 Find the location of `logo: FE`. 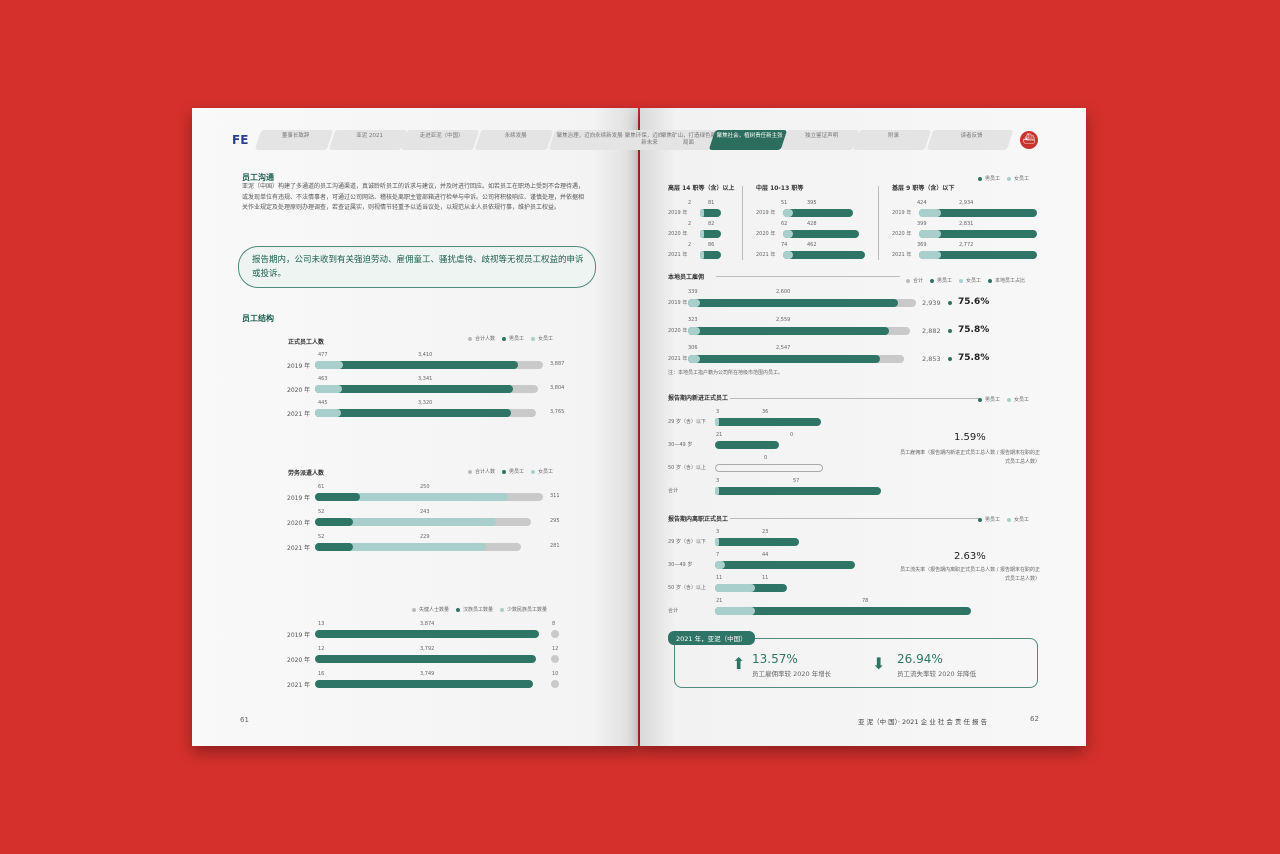

logo: FE is located at coordinates (240, 140).